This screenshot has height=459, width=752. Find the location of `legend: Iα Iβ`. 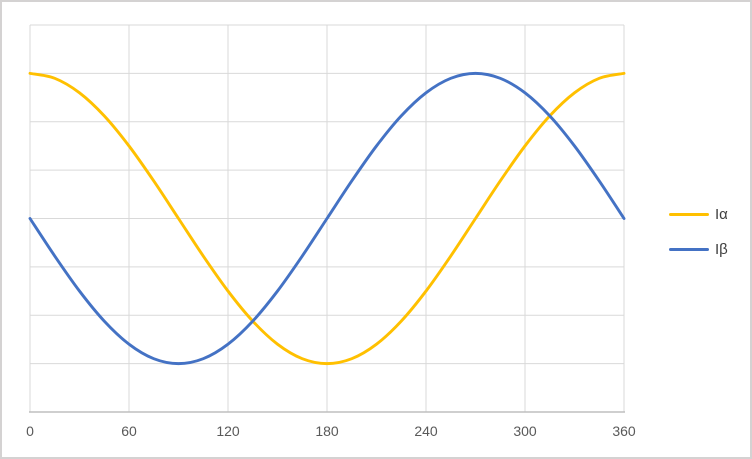

legend: Iα Iβ is located at coordinates (698, 240).